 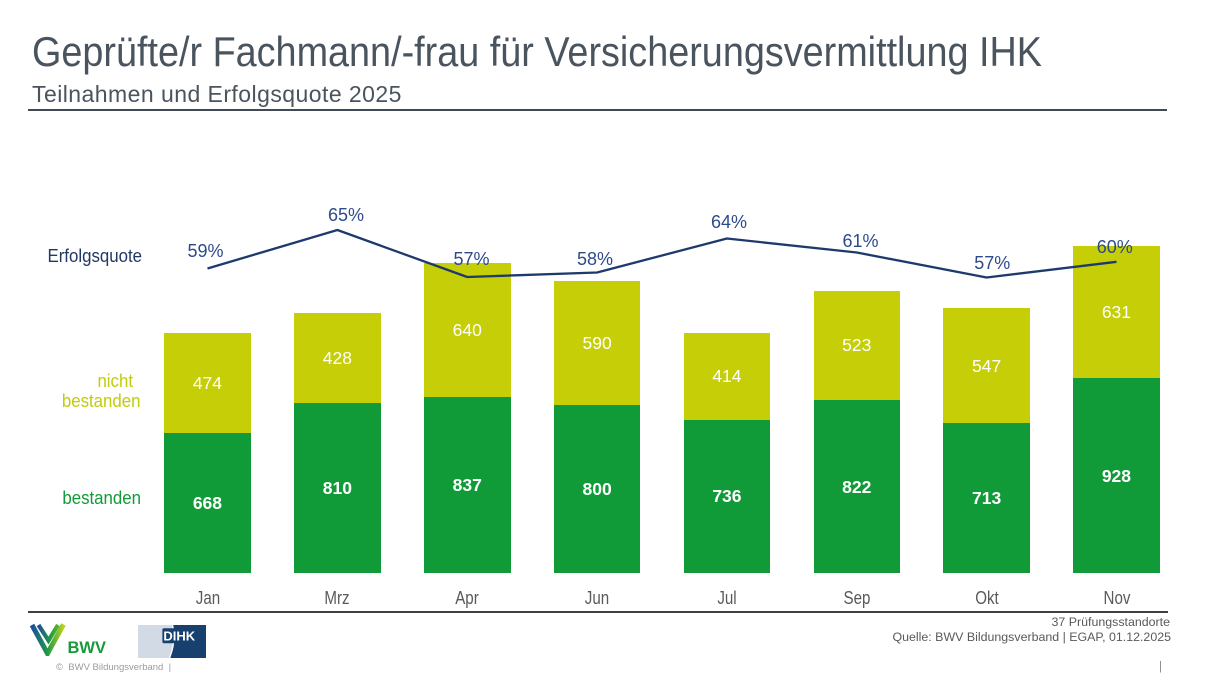 What do you see at coordinates (179, 635) in the screenshot?
I see `svg-text: DIHK` at bounding box center [179, 635].